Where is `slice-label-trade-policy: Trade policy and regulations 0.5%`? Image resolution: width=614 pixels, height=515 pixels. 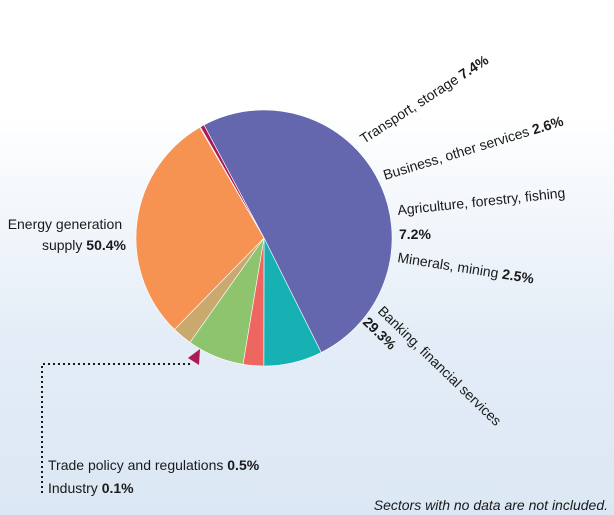
slice-label-trade-policy: Trade policy and regulations 0.5% is located at coordinates (154, 465).